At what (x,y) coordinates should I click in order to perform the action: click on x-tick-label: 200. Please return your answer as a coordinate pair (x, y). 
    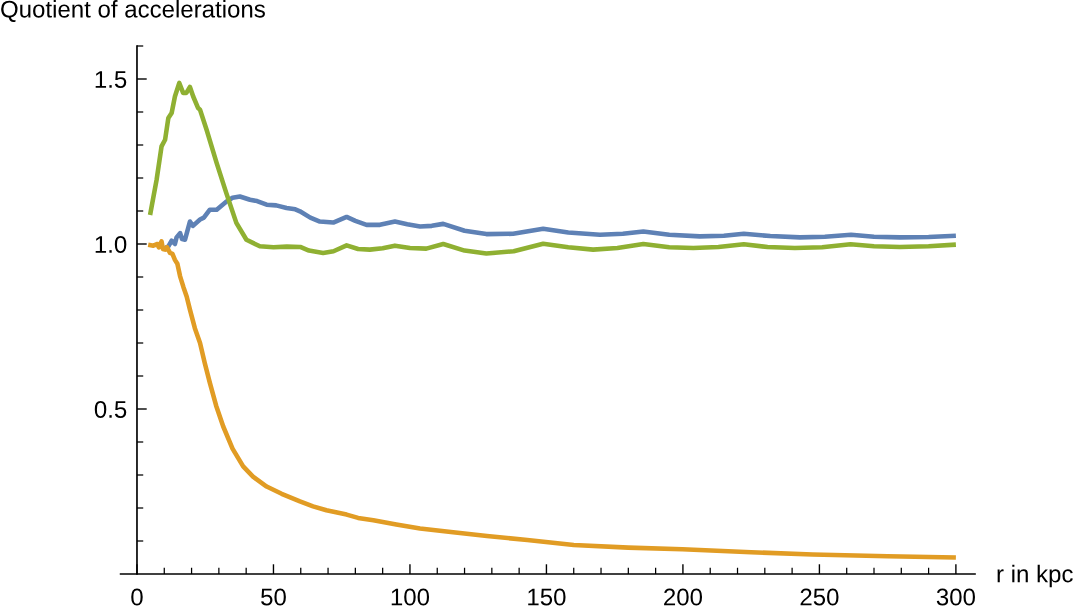
    Looking at the image, I should click on (683, 597).